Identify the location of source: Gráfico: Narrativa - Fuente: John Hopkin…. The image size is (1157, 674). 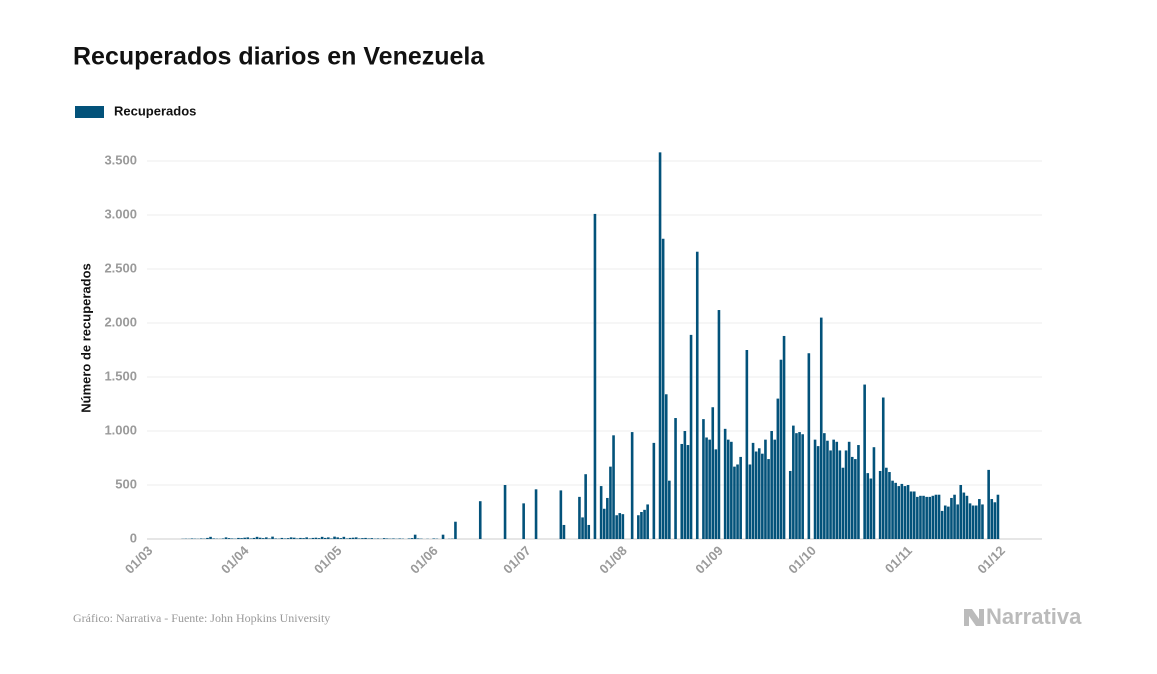
(201, 618).